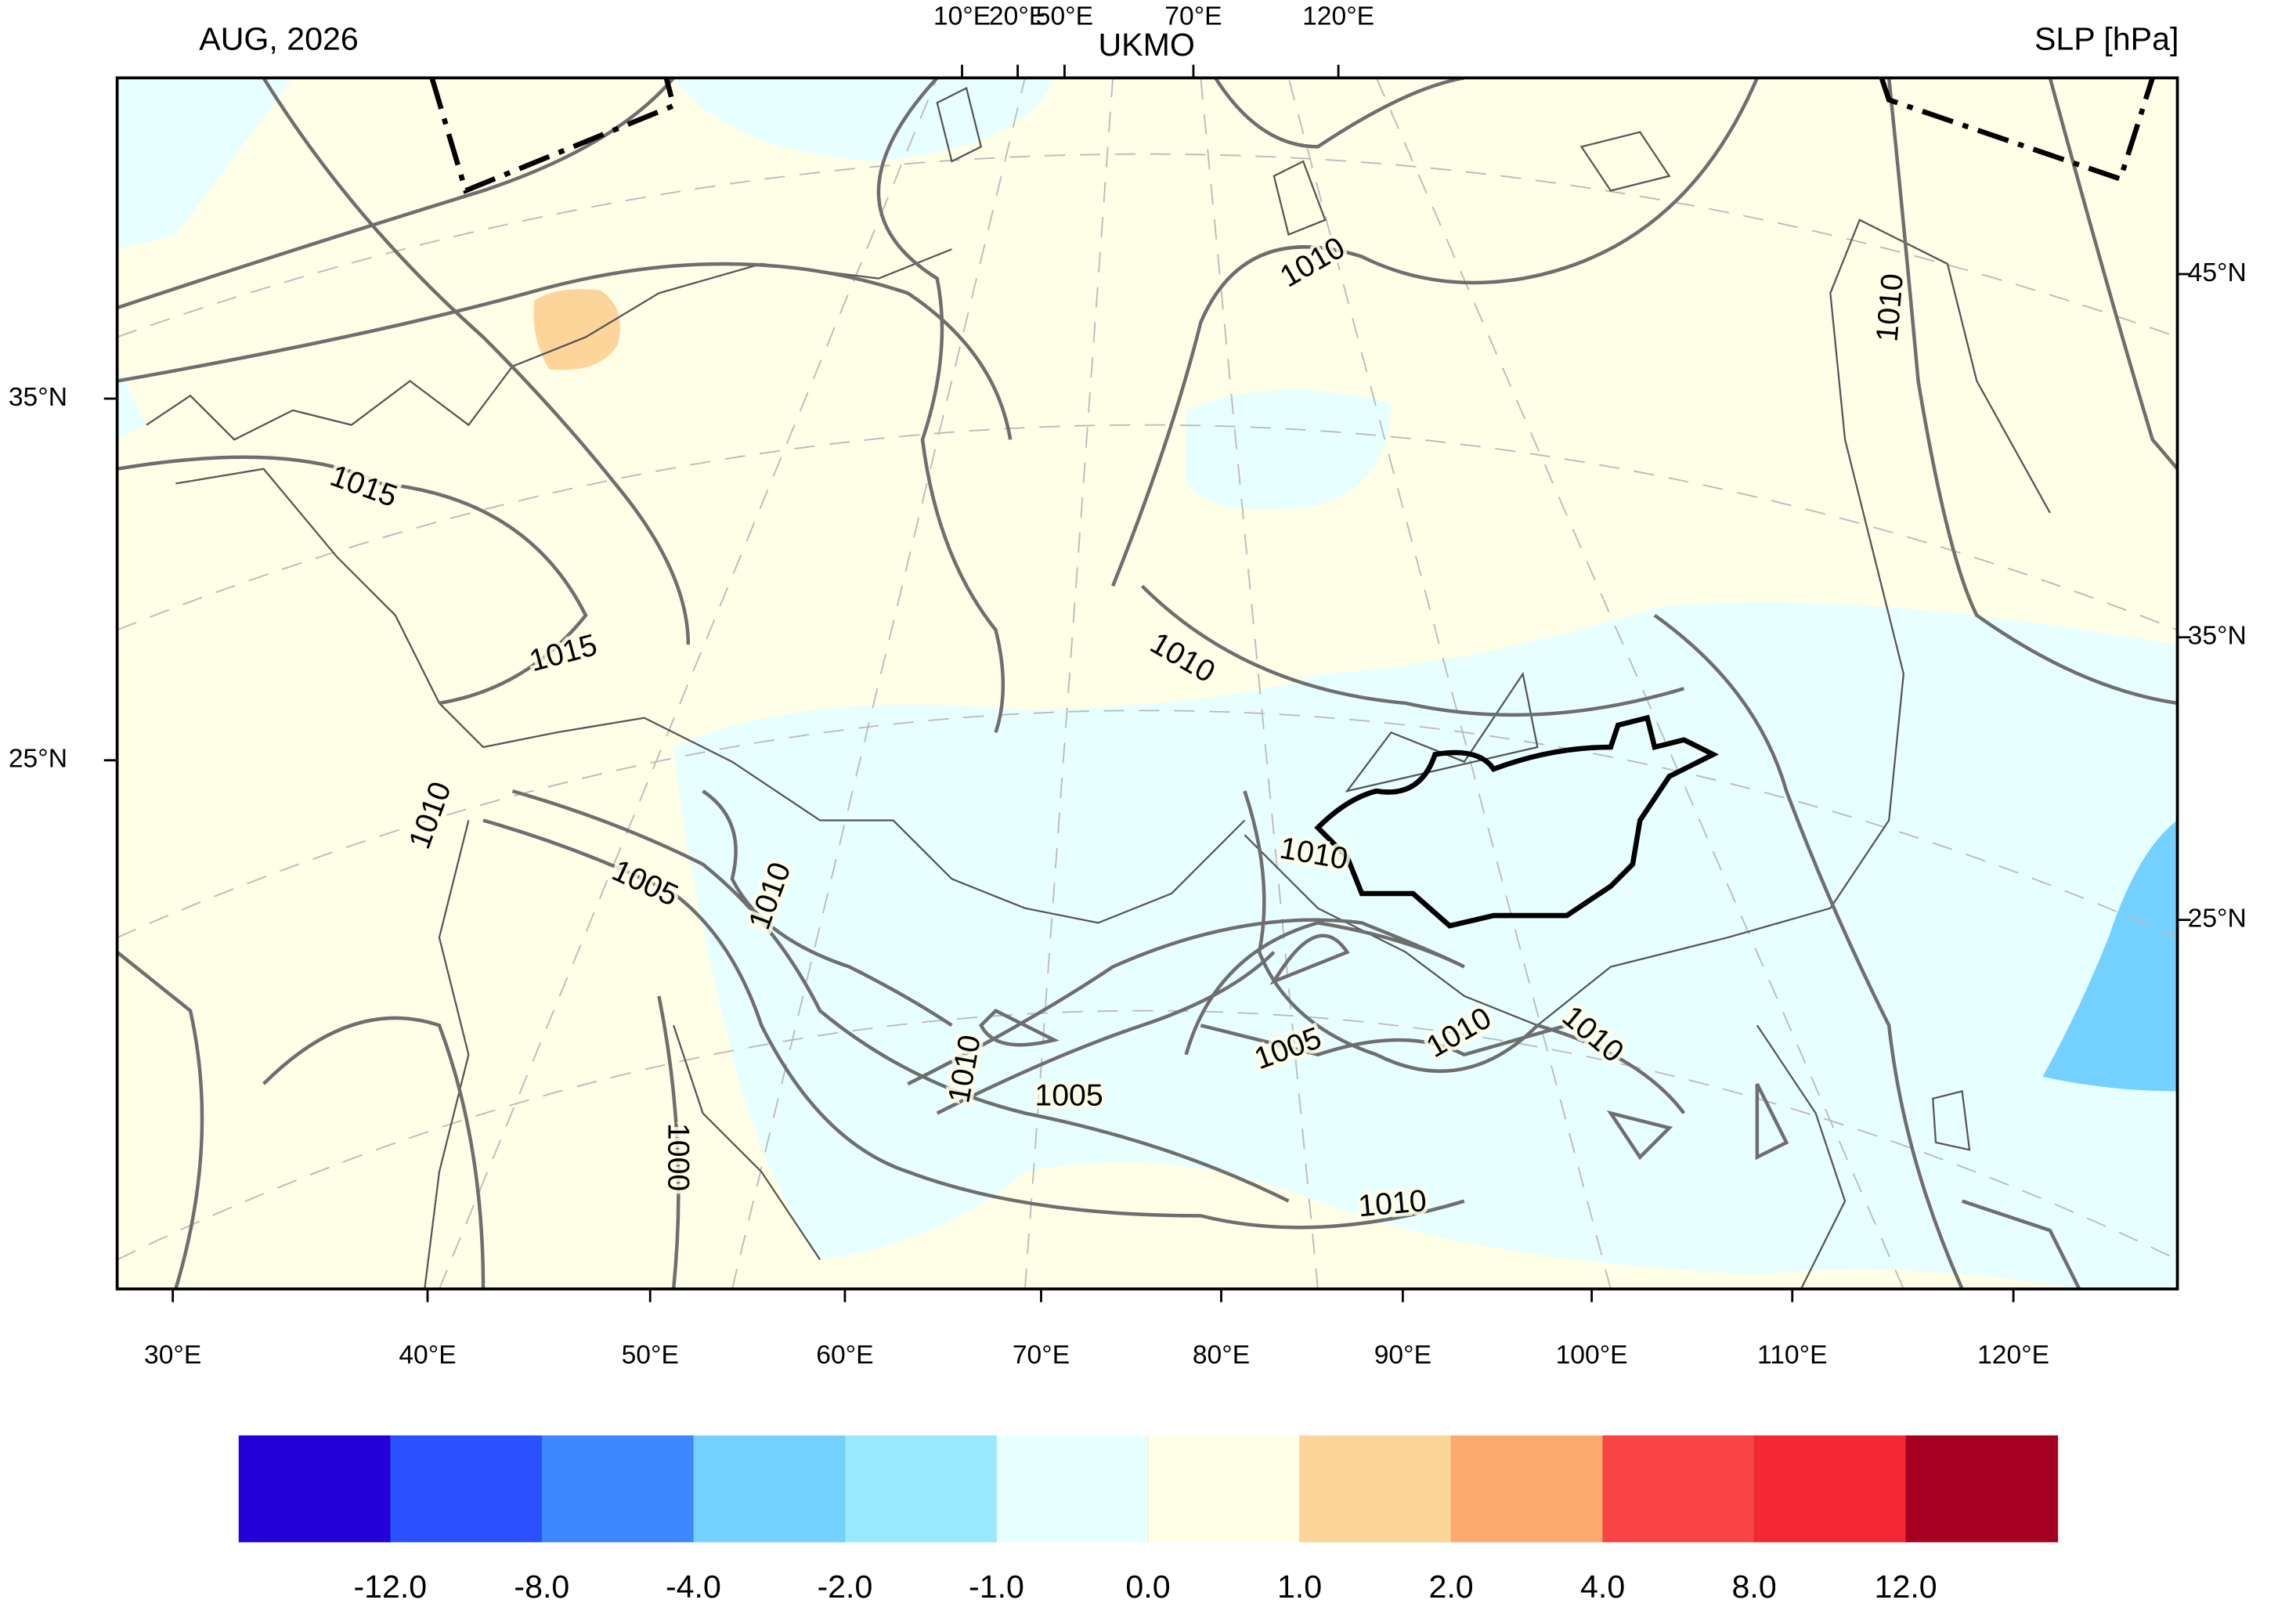 Image resolution: width=2296 pixels, height=1607 pixels. Describe the element at coordinates (1402, 1356) in the screenshot. I see `bottom-axis-label: 90°E` at that location.